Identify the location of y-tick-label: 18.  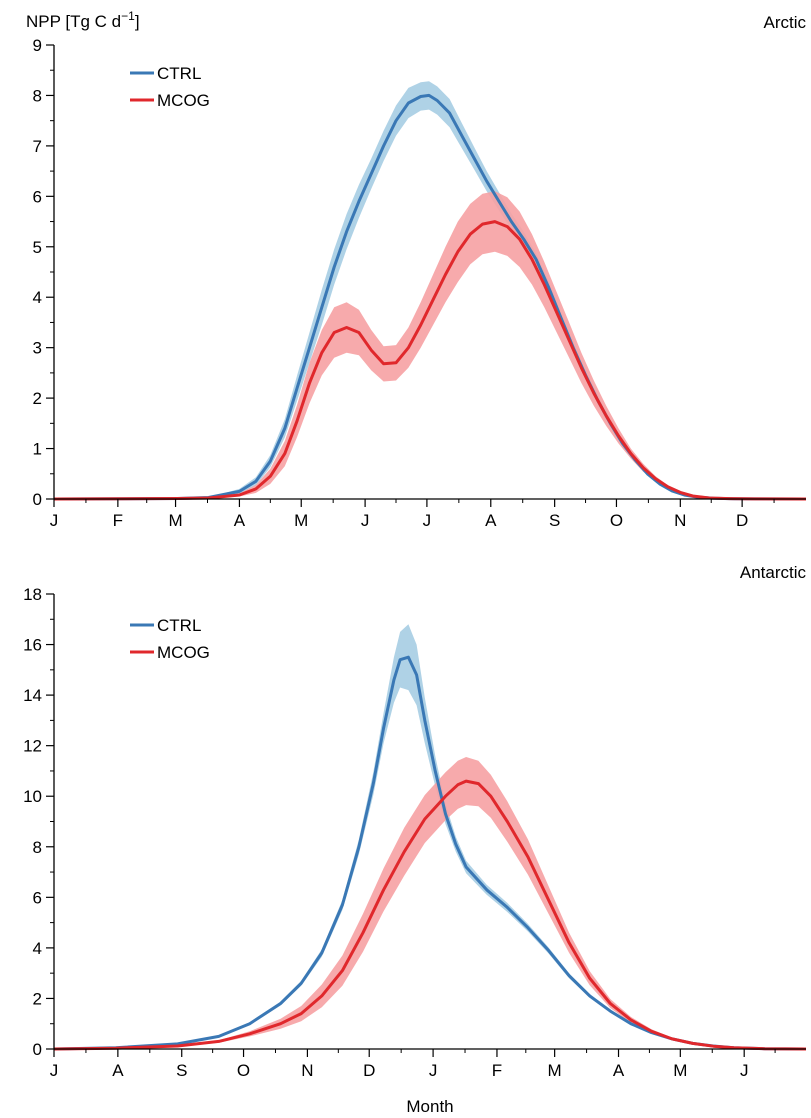
(32, 594).